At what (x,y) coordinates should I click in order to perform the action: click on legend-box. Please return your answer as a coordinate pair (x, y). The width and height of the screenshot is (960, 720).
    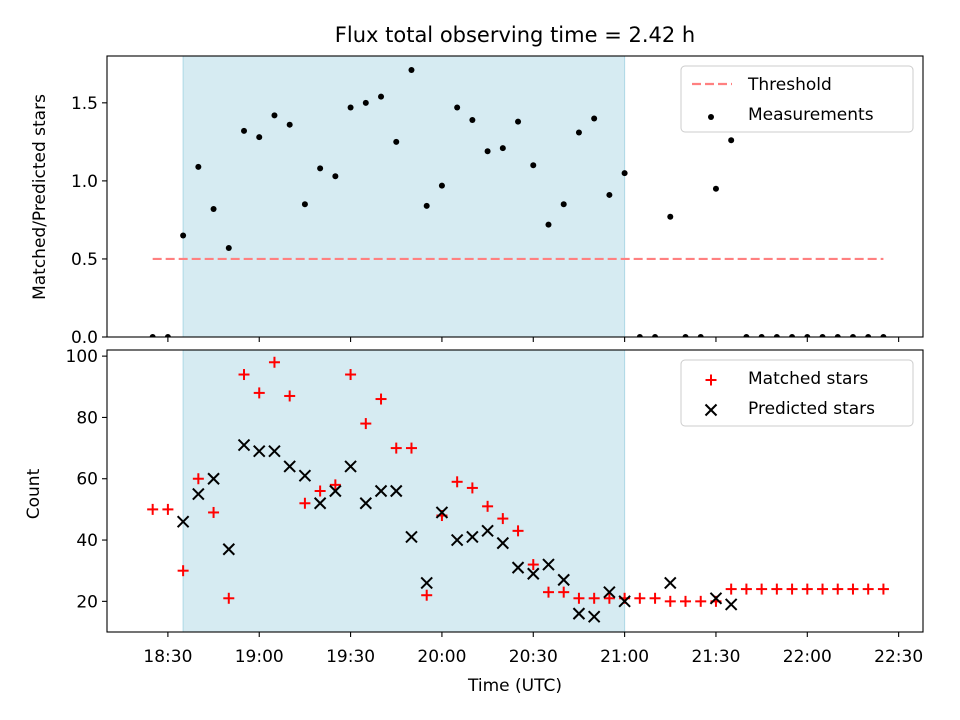
    Looking at the image, I should click on (797, 99).